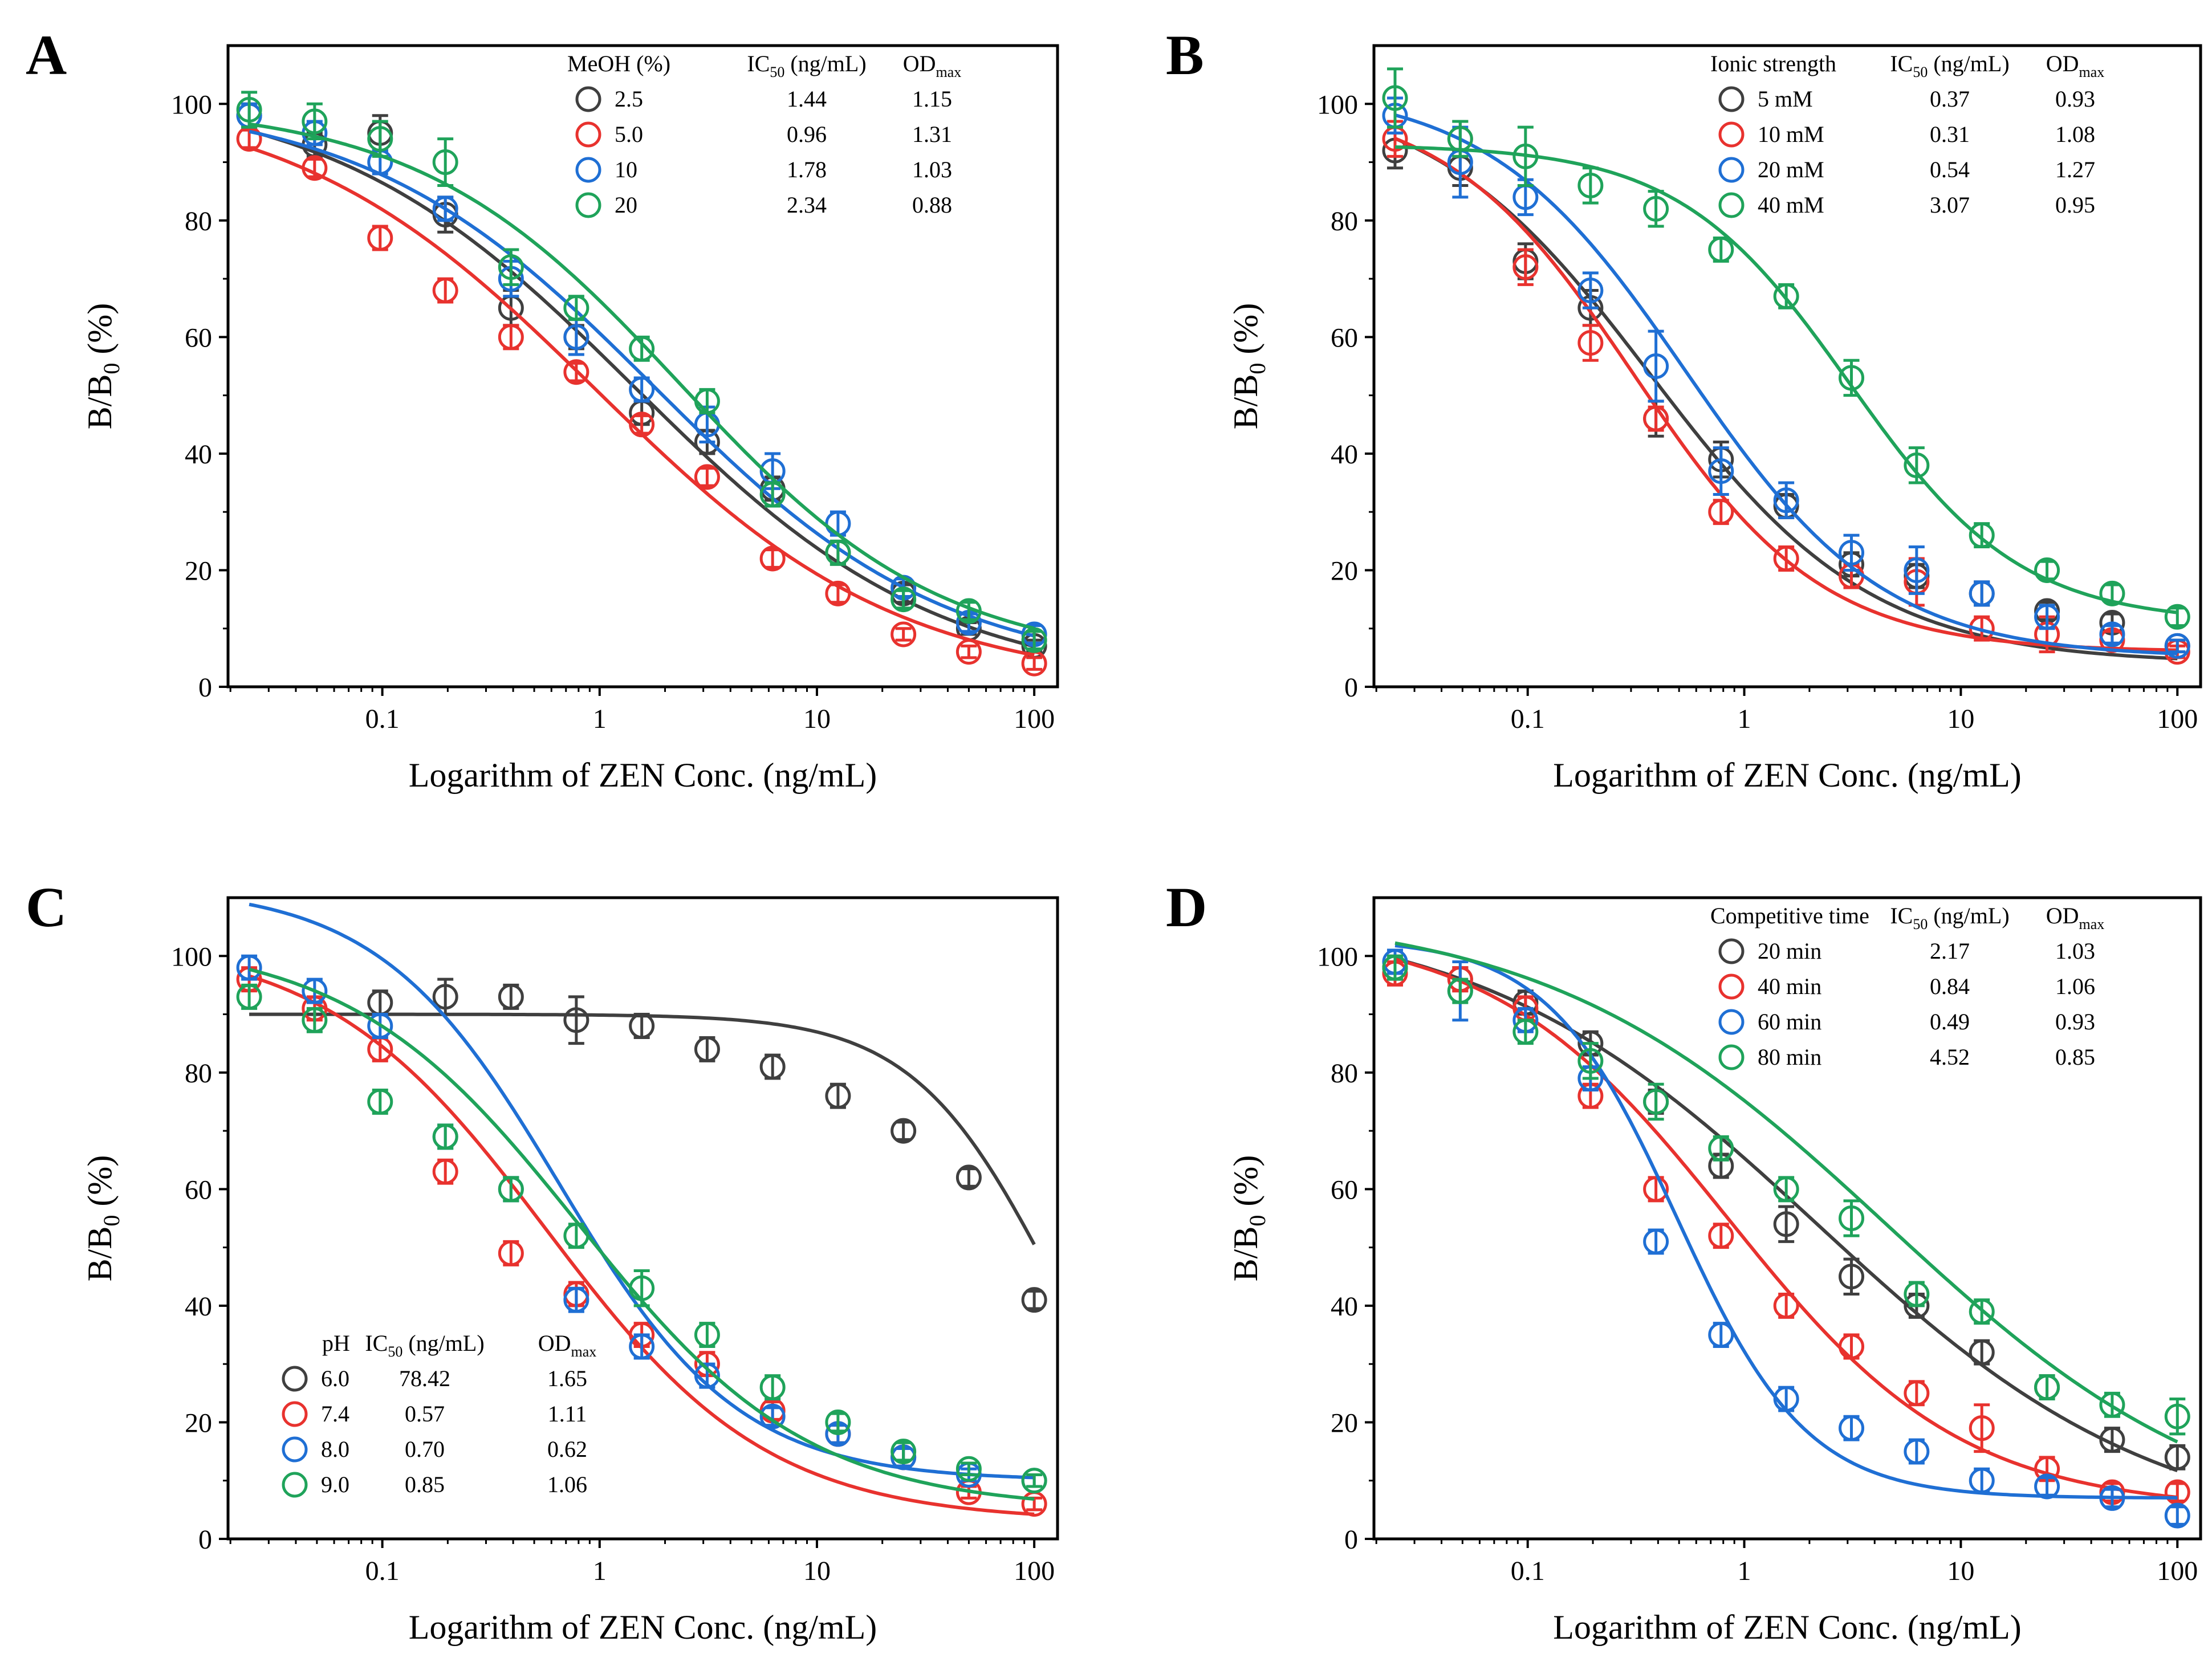  I want to click on panel-c-legend-row-label: 8.0, so click(335, 1449).